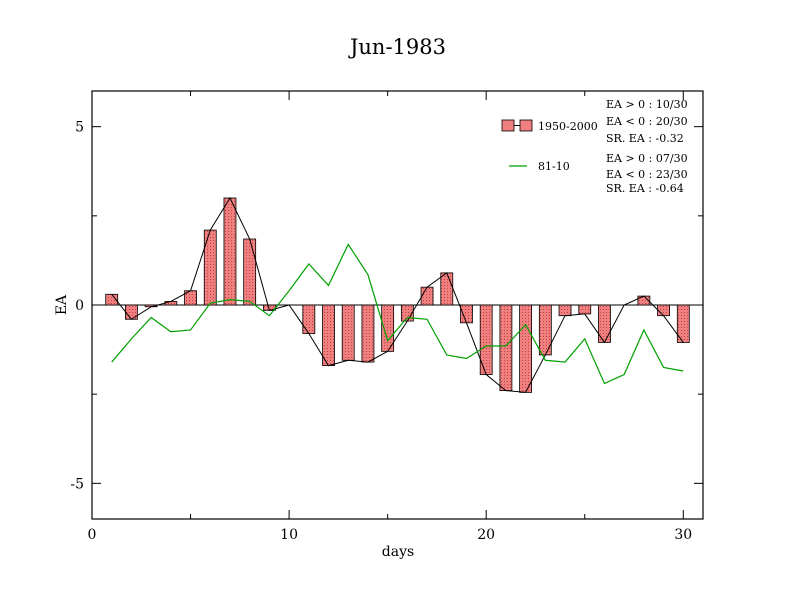 The width and height of the screenshot is (792, 612). Describe the element at coordinates (568, 126) in the screenshot. I see `legend-label-1950-2000: 1950-2000` at that location.